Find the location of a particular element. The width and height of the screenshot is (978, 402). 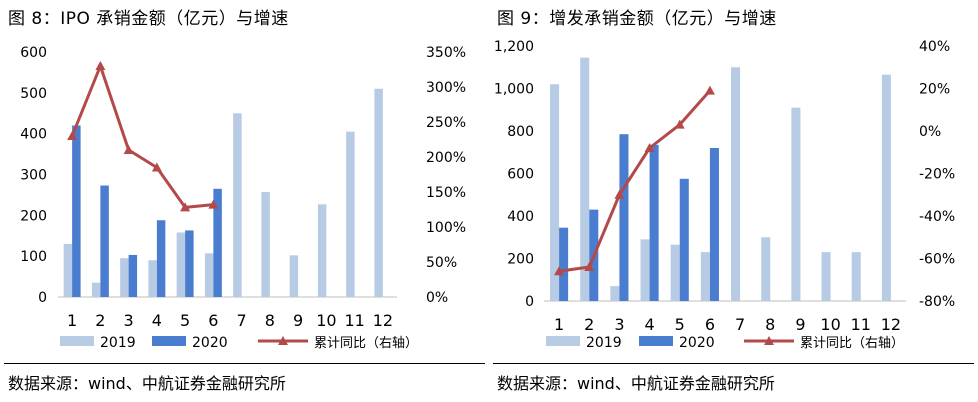

x-tick-label: 5 is located at coordinates (680, 324).